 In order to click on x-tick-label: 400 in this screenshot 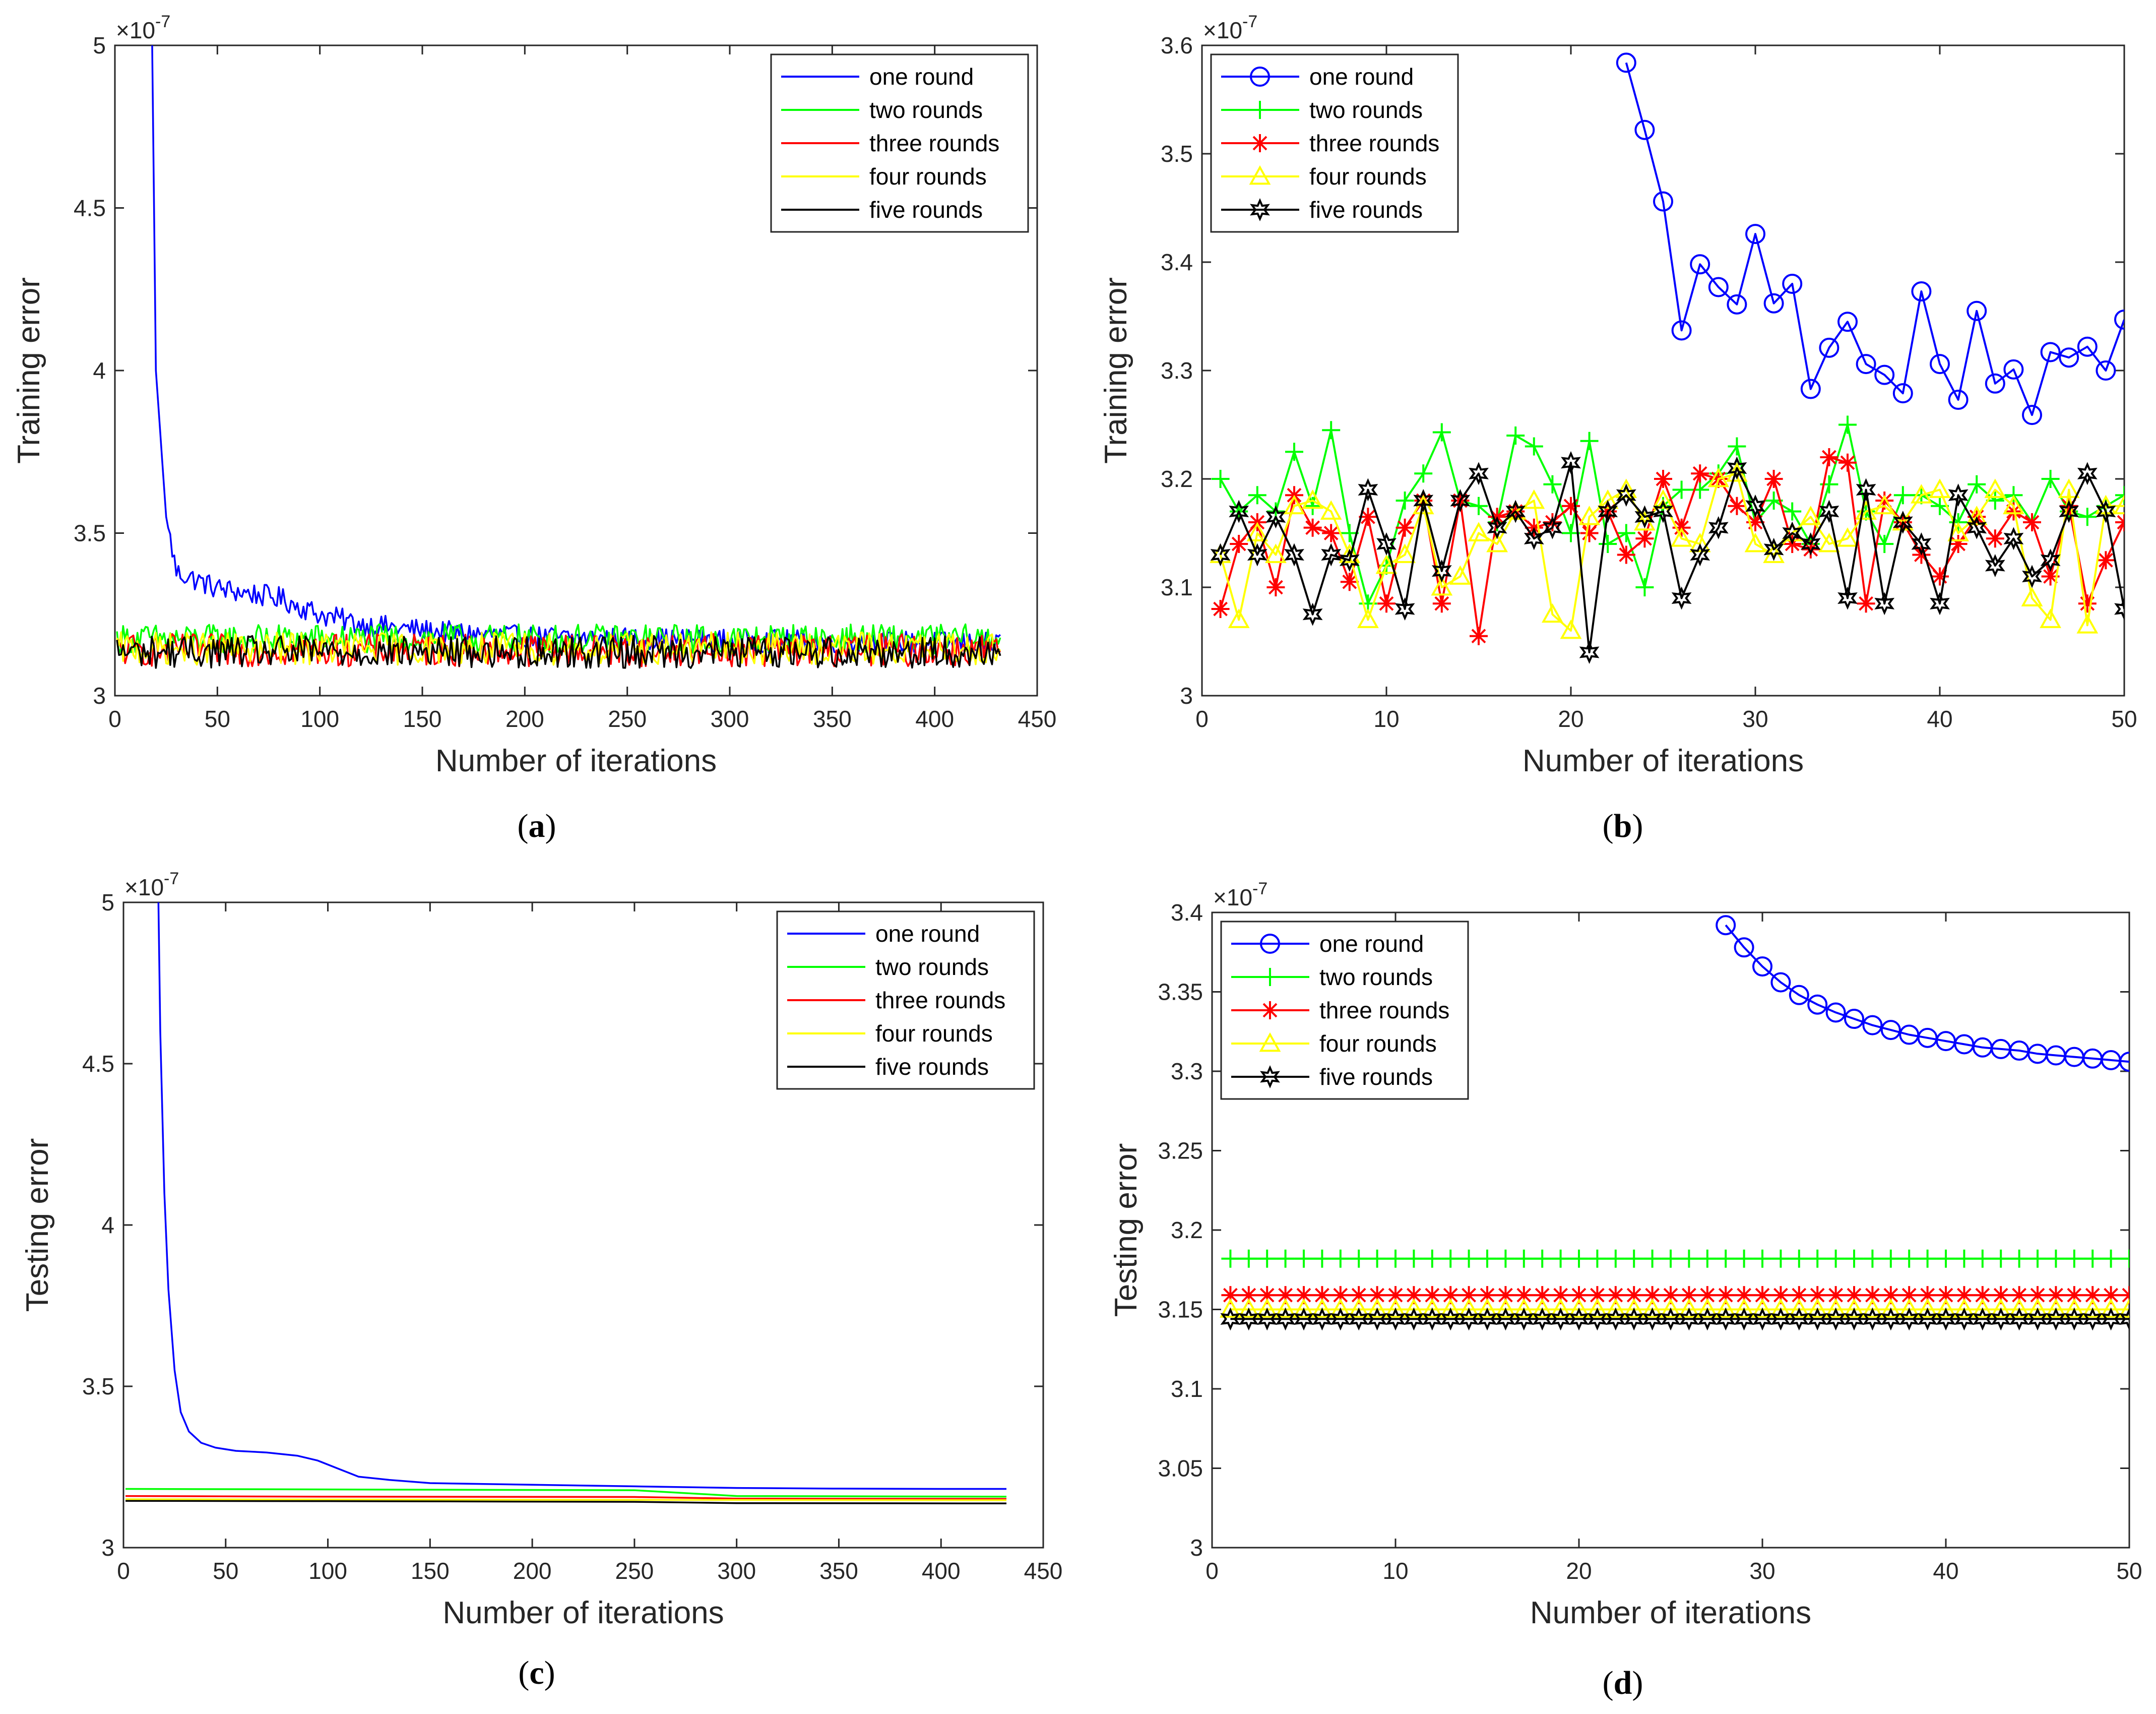, I will do `click(934, 719)`.